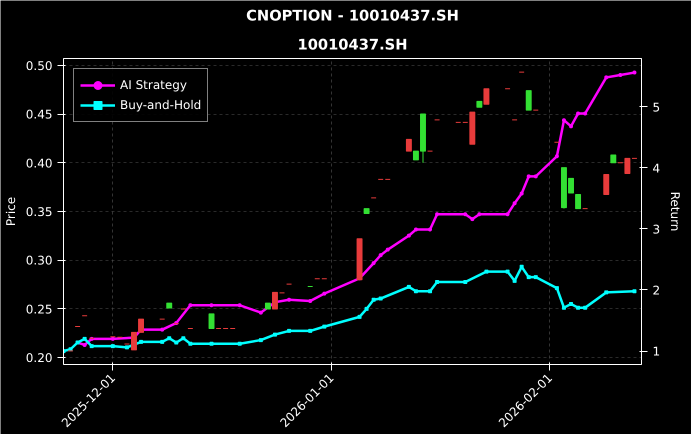 The image size is (691, 434). Describe the element at coordinates (39, 261) in the screenshot. I see `y-tick-label: 0.30` at that location.